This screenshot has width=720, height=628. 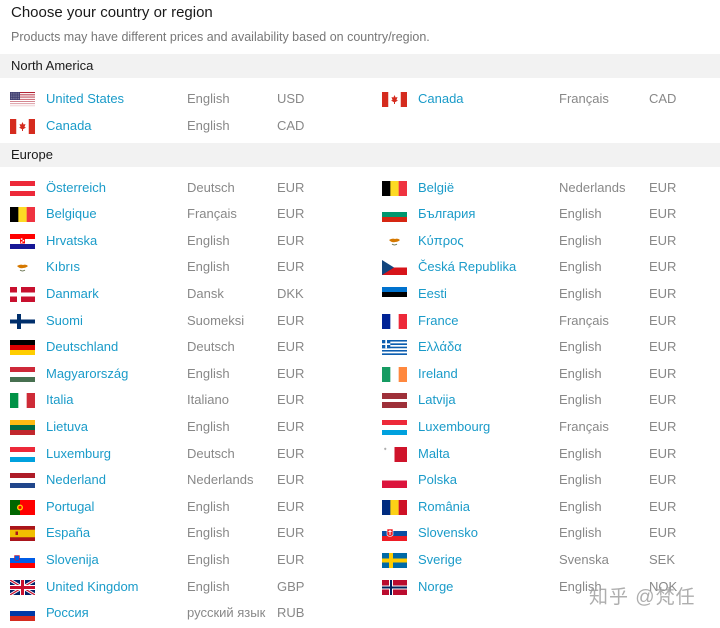 What do you see at coordinates (190, 213) in the screenshot?
I see `region-entry: Belgique Français EUR` at bounding box center [190, 213].